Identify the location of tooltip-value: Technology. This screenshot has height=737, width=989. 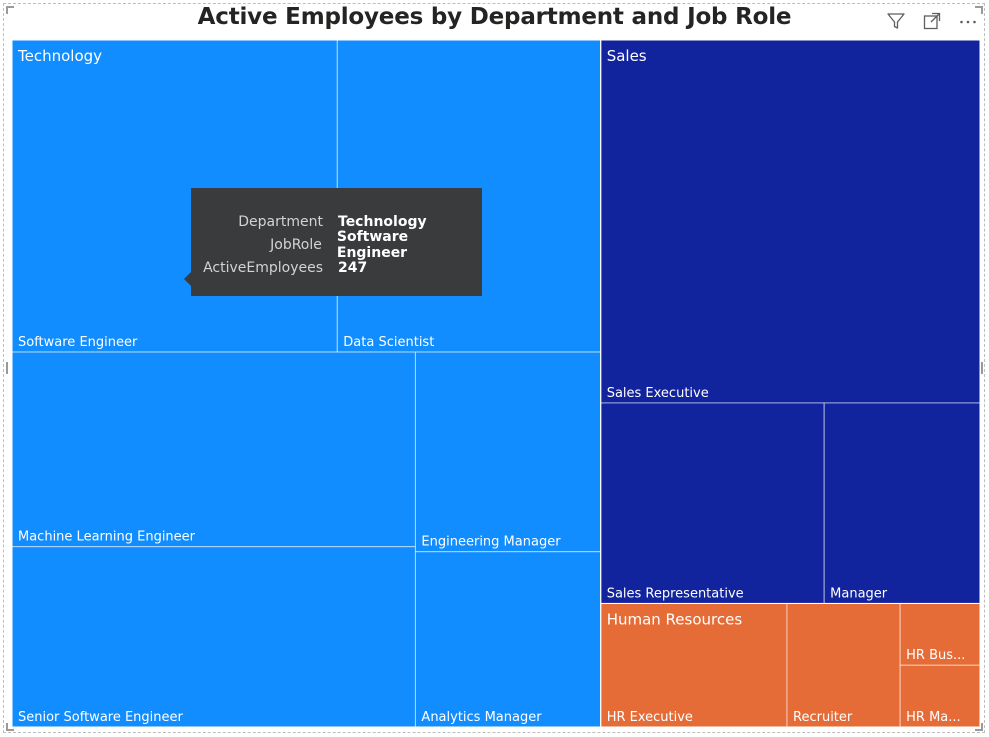
(382, 221).